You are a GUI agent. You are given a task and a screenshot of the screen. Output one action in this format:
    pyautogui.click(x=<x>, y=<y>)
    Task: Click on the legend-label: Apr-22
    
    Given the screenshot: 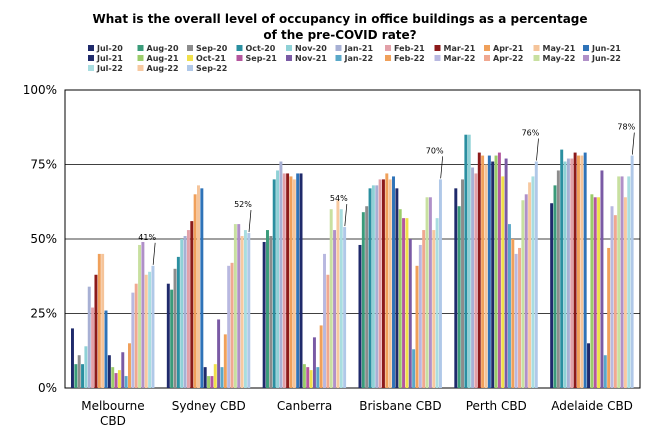 What is the action you would take?
    pyautogui.click(x=508, y=58)
    